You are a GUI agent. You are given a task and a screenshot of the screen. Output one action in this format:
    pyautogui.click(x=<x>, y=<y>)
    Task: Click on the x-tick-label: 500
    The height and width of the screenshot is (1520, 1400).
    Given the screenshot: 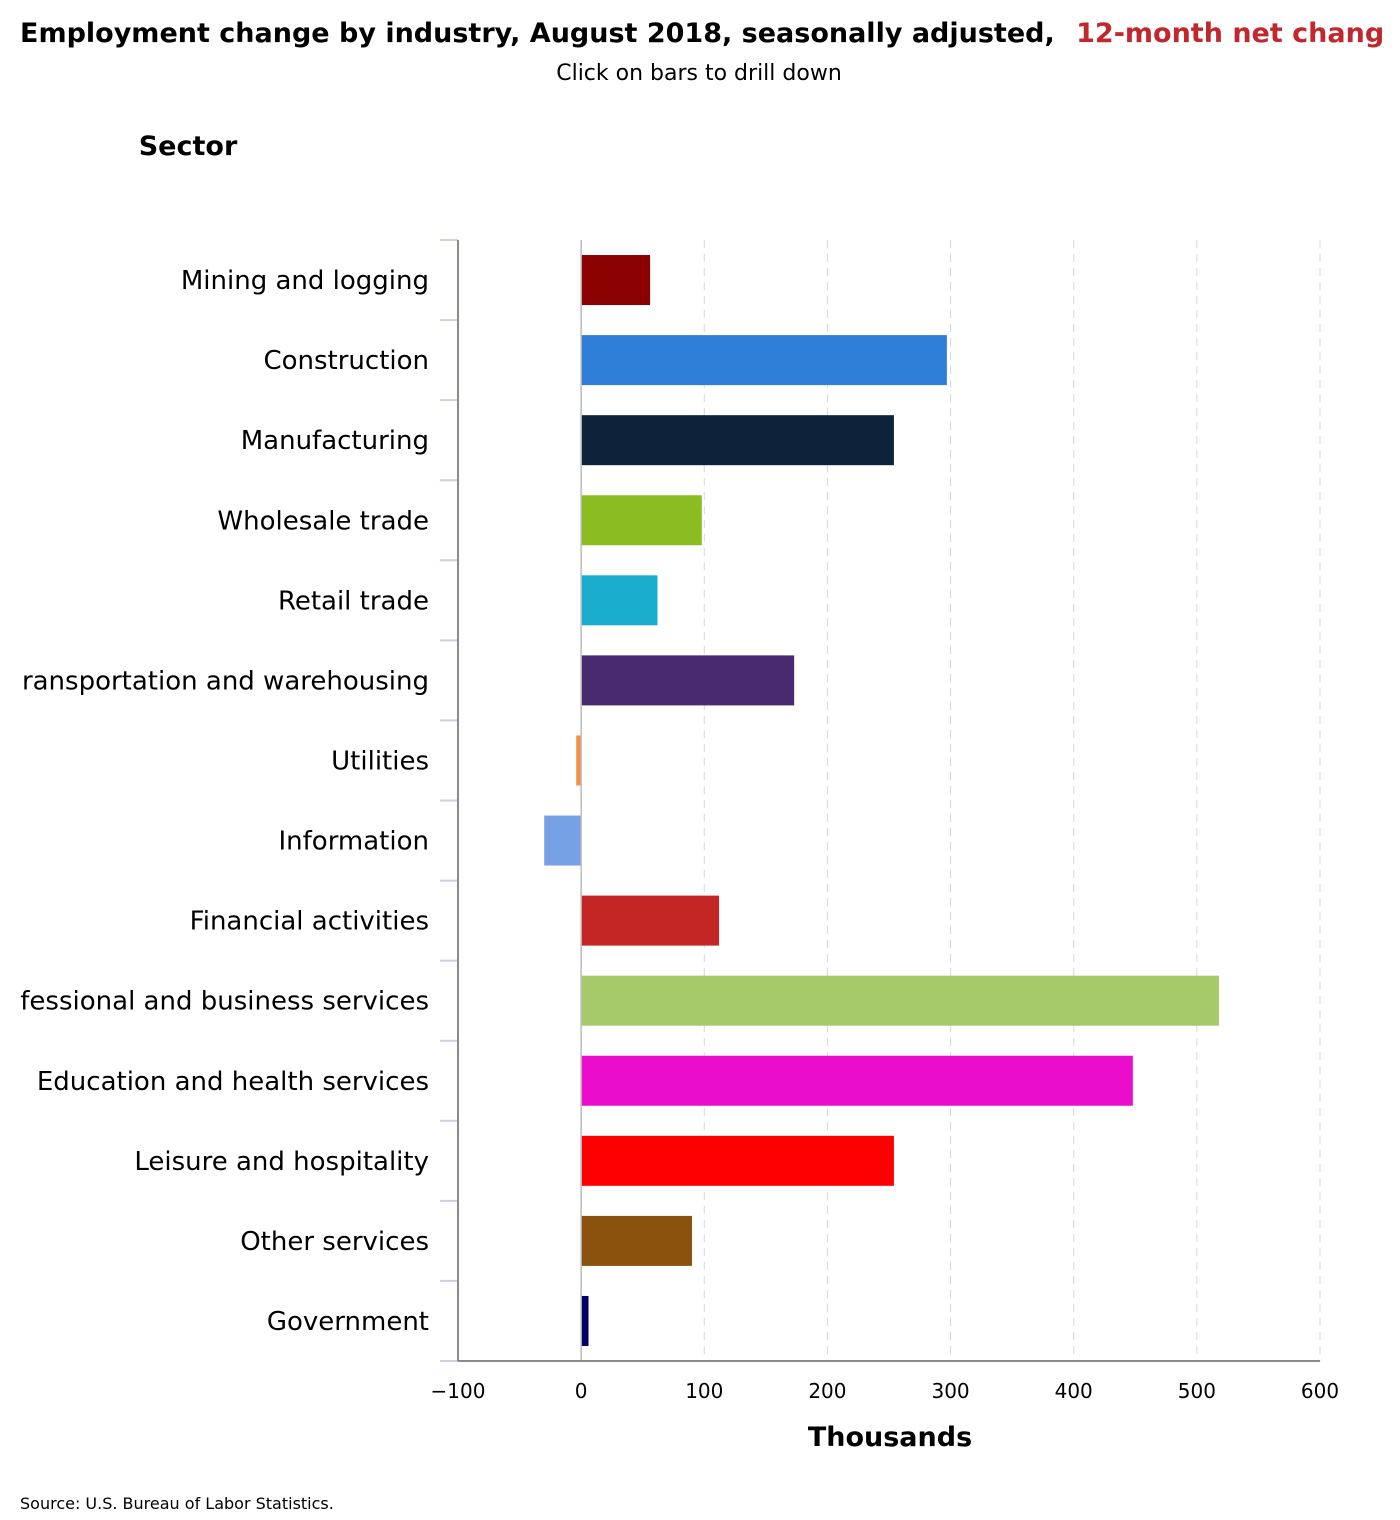 What is the action you would take?
    pyautogui.click(x=1197, y=1391)
    